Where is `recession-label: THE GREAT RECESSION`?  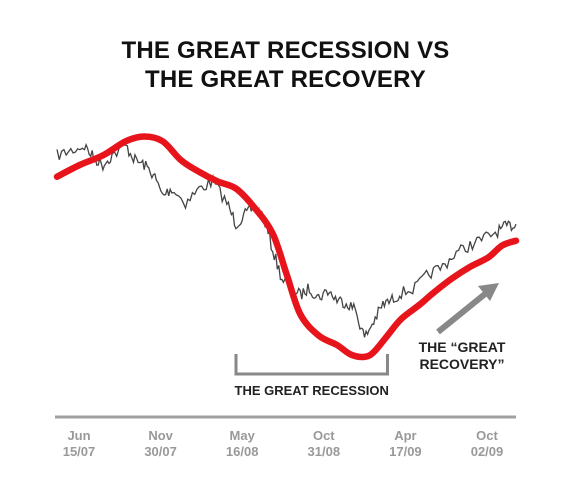
recession-label: THE GREAT RECESSION is located at coordinates (312, 390).